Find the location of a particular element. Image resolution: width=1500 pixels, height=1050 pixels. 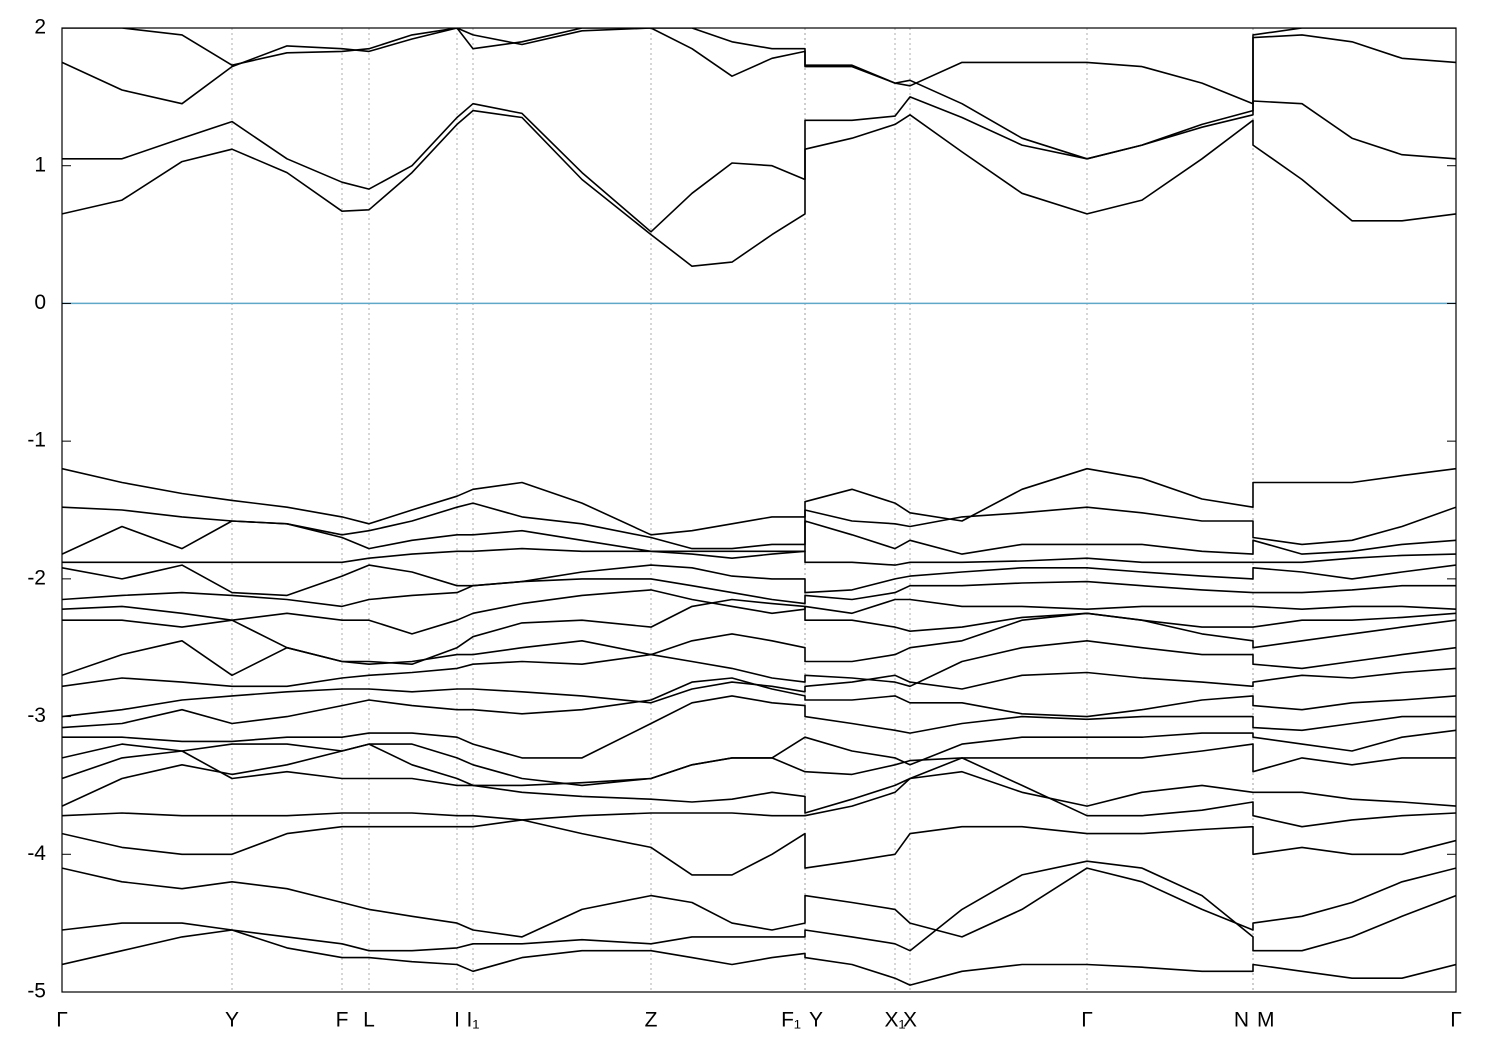

y-tick-label: 2 is located at coordinates (40, 27).